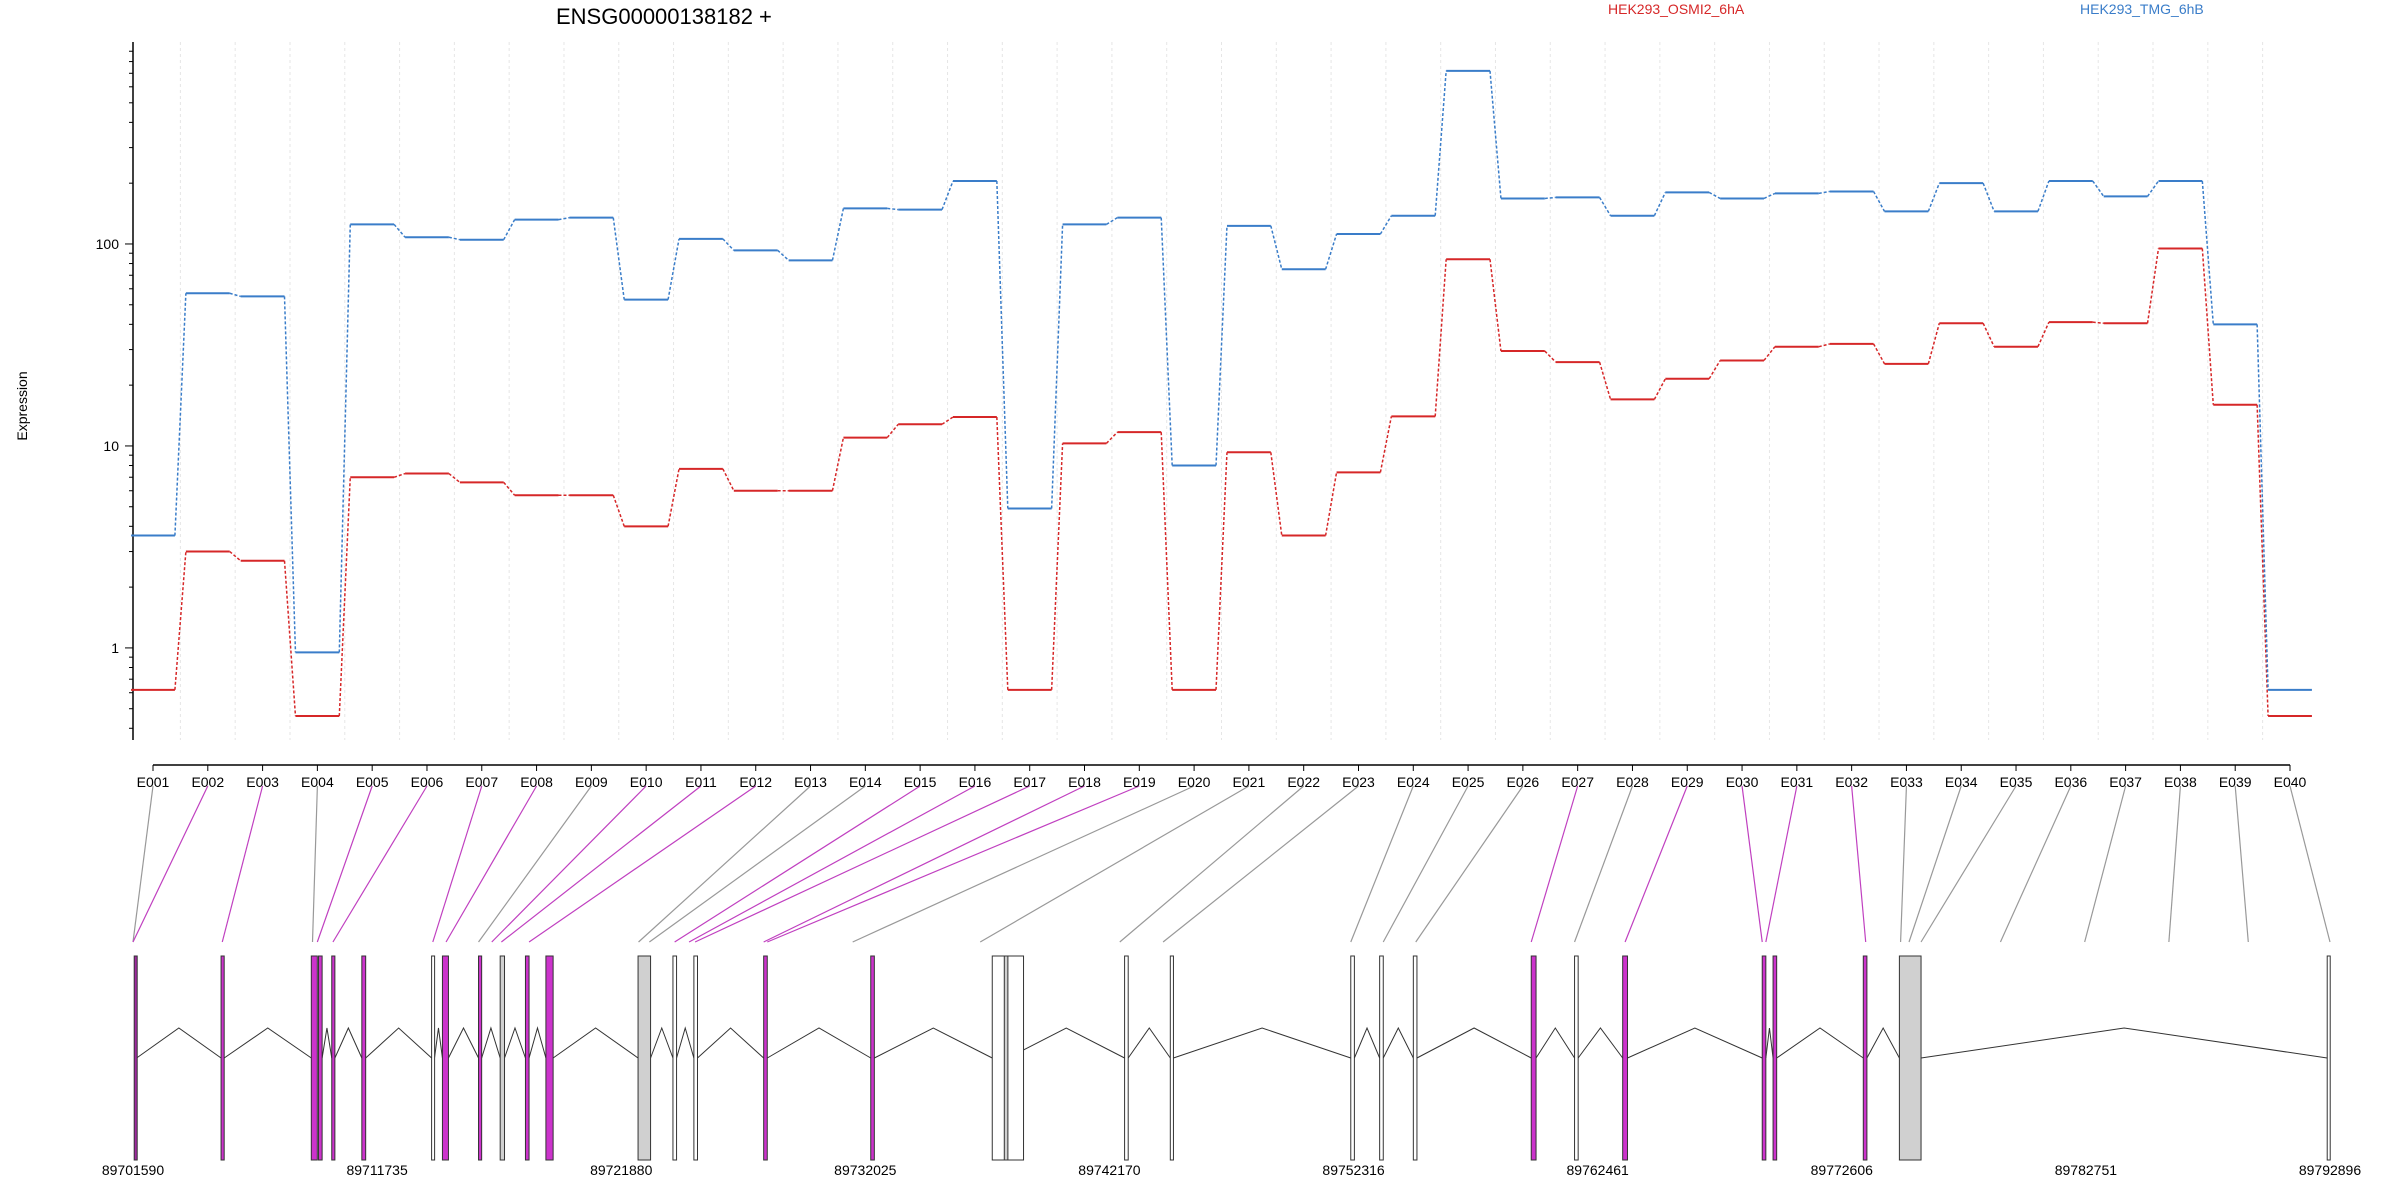 The image size is (2400, 1200). I want to click on x-tick-label: E013, so click(810, 782).